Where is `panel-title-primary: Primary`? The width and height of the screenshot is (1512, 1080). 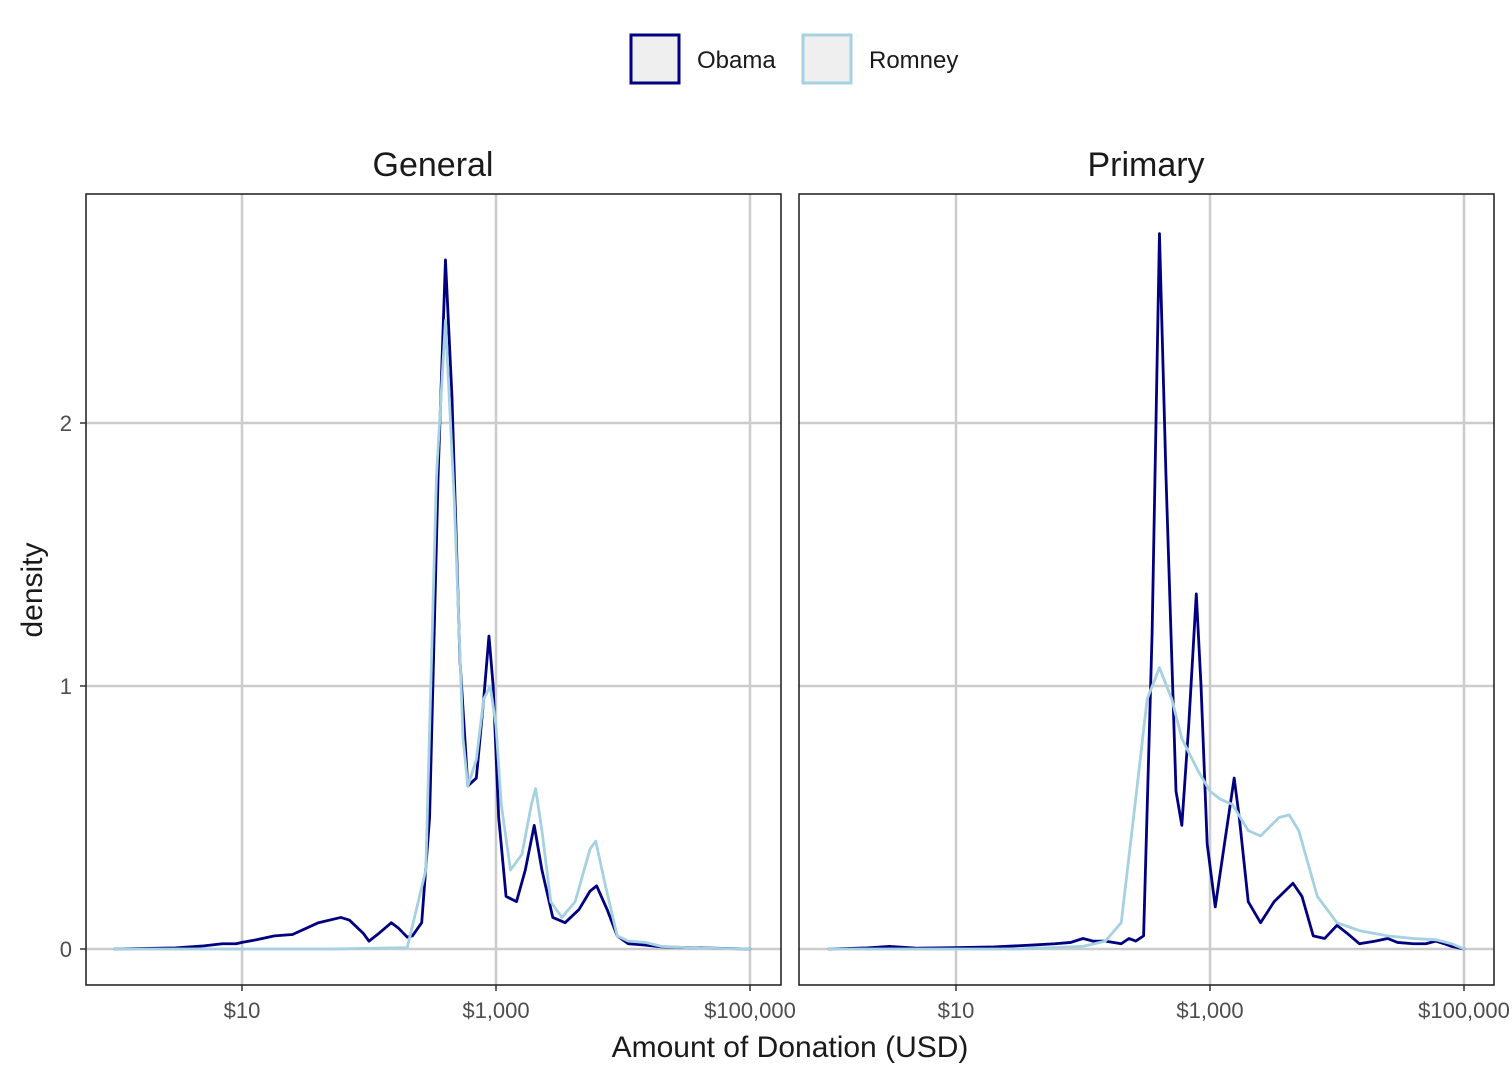 panel-title-primary: Primary is located at coordinates (1145, 165).